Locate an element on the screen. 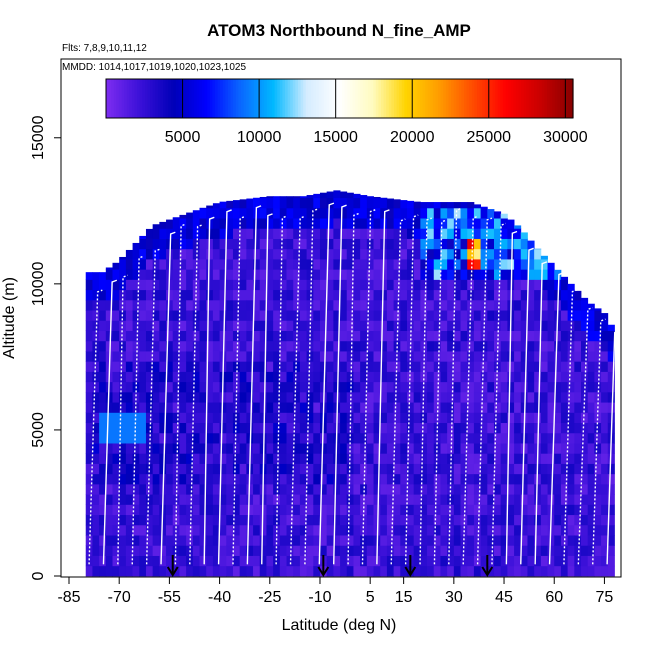  y-tick-label: 10000 is located at coordinates (38, 284).